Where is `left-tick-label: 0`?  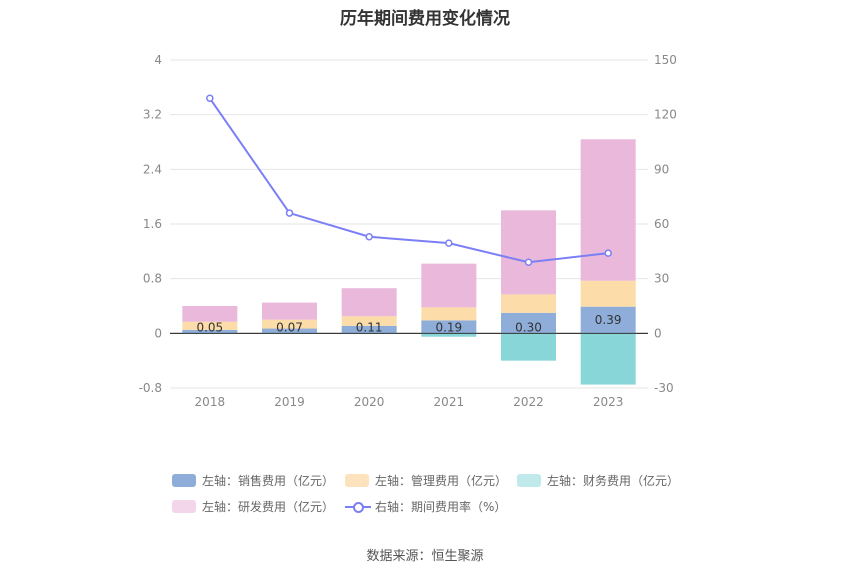 left-tick-label: 0 is located at coordinates (158, 333).